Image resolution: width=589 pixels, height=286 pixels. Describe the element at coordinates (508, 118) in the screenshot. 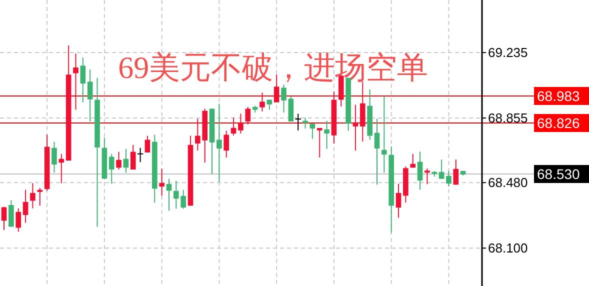

I see `y-tick-label: 68.855` at that location.